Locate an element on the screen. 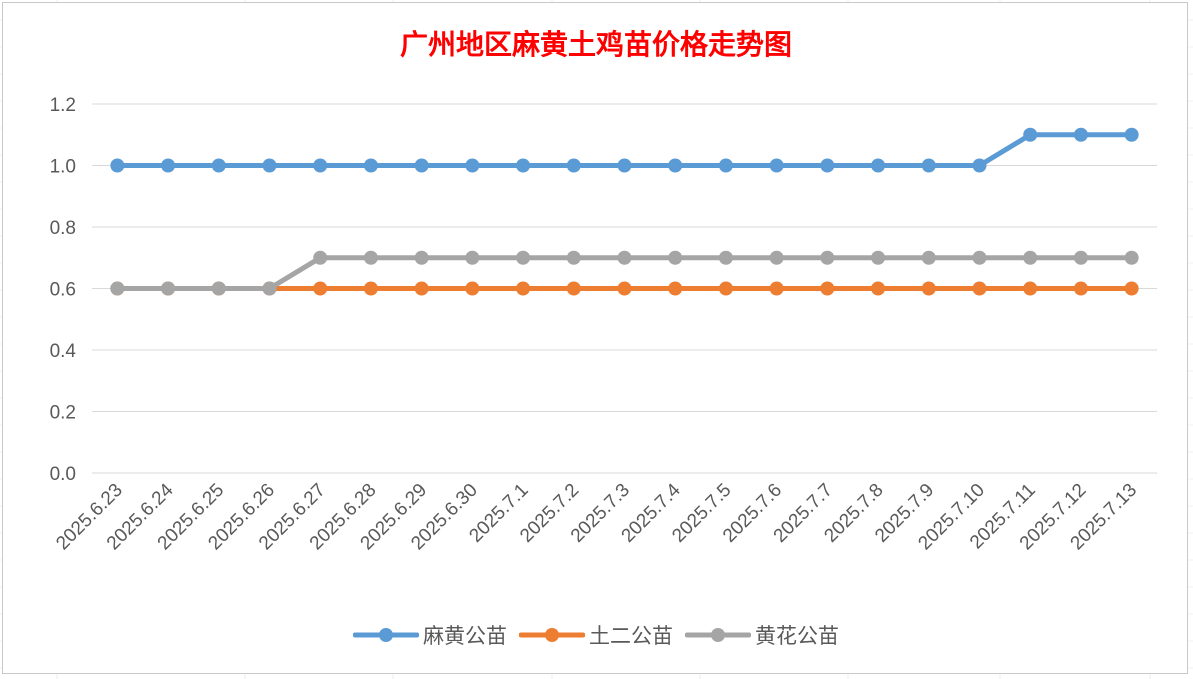 Image resolution: width=1193 pixels, height=679 pixels. chart-title: 广州地区麻黄土鸡苗价格走势图 is located at coordinates (595, 44).